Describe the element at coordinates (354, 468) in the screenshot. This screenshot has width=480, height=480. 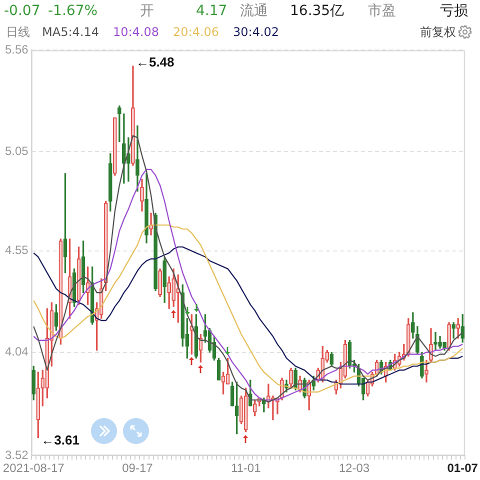
I see `x-tick-label: 12-03` at that location.